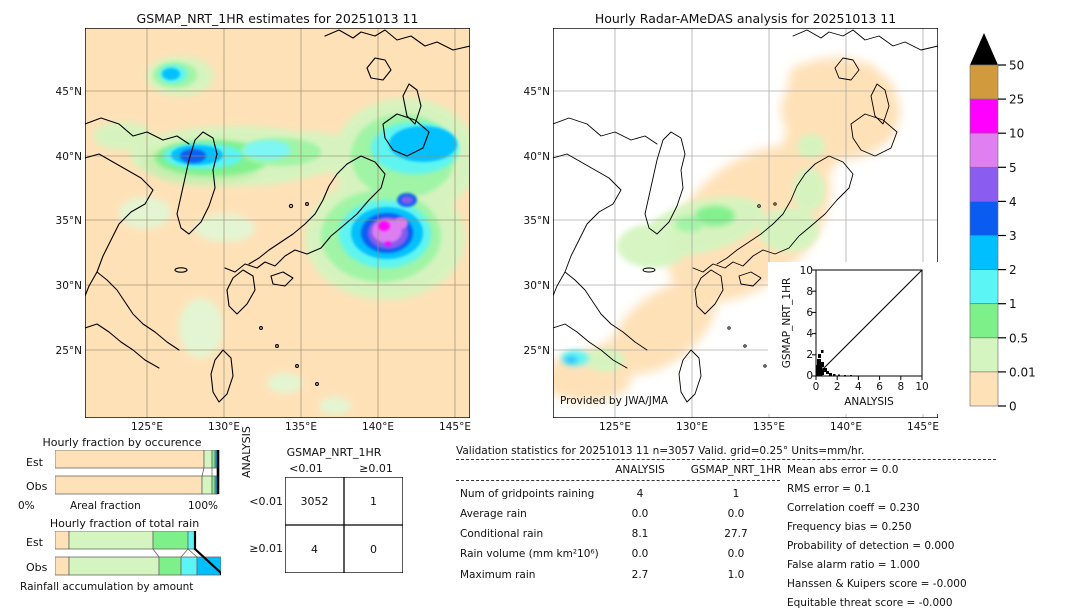 The width and height of the screenshot is (1080, 612). I want to click on validation-row-label-2: Conditional rain, so click(502, 534).